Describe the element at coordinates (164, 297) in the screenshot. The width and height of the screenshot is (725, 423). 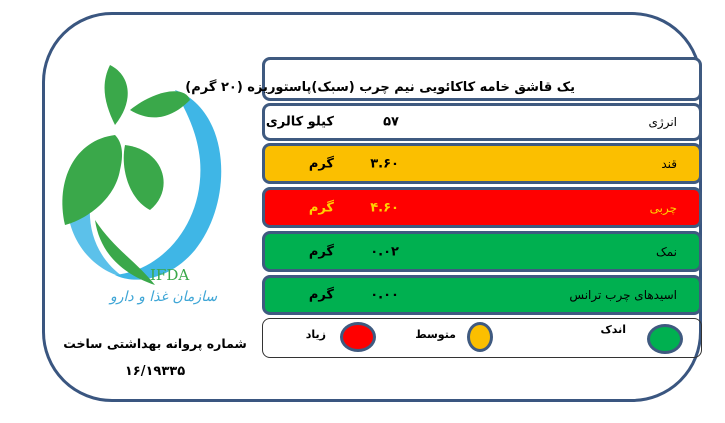
I see `logo-text-fa: سازمان غذا و دارو` at that location.